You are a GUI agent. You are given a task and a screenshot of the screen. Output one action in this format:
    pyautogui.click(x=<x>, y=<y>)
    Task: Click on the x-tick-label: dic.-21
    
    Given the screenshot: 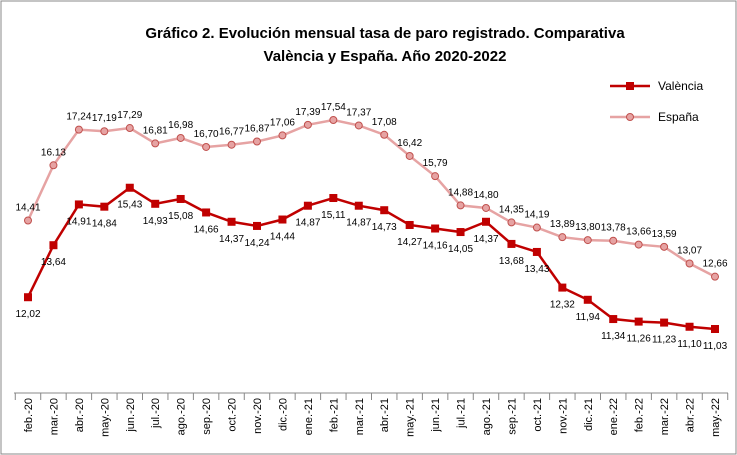 What is the action you would take?
    pyautogui.click(x=589, y=414)
    